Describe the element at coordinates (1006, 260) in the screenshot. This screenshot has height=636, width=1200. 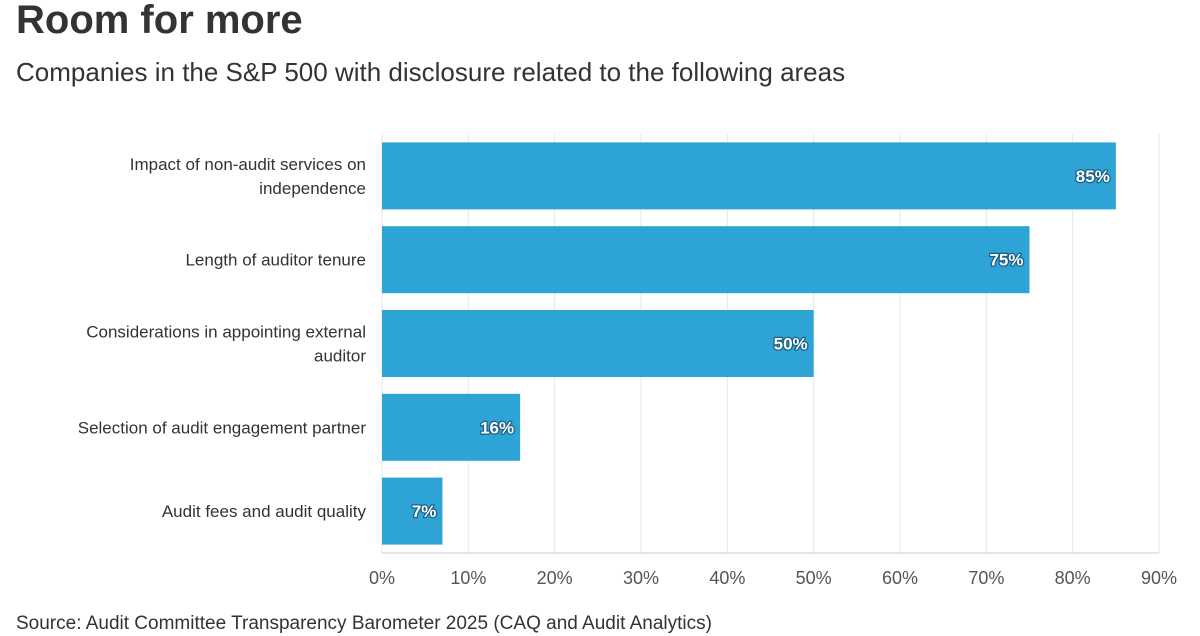
I see `data-label: 75%` at that location.